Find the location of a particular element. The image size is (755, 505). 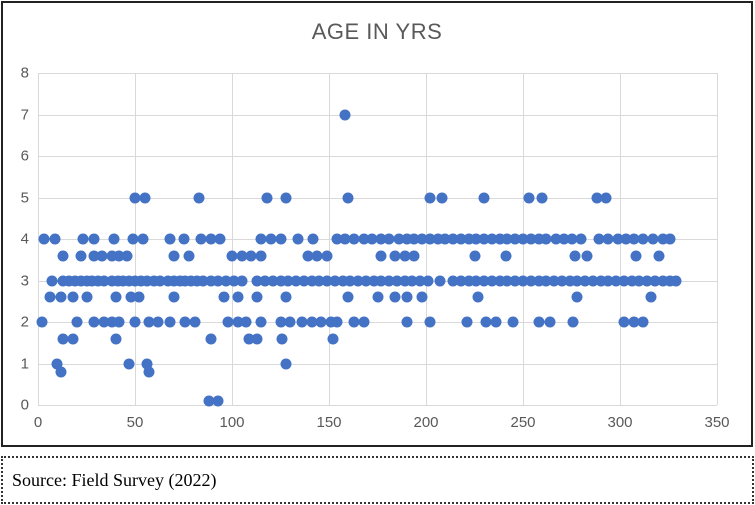

x-tick-label-300: 300 is located at coordinates (620, 422).